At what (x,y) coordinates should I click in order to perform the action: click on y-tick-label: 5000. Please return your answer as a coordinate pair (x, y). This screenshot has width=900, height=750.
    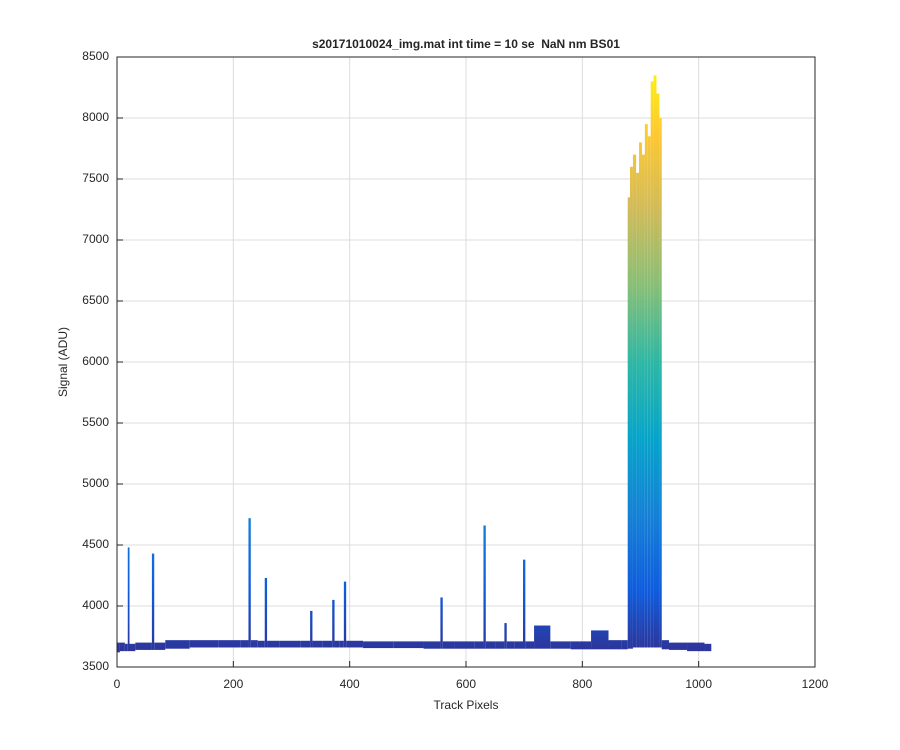
    Looking at the image, I should click on (95, 483).